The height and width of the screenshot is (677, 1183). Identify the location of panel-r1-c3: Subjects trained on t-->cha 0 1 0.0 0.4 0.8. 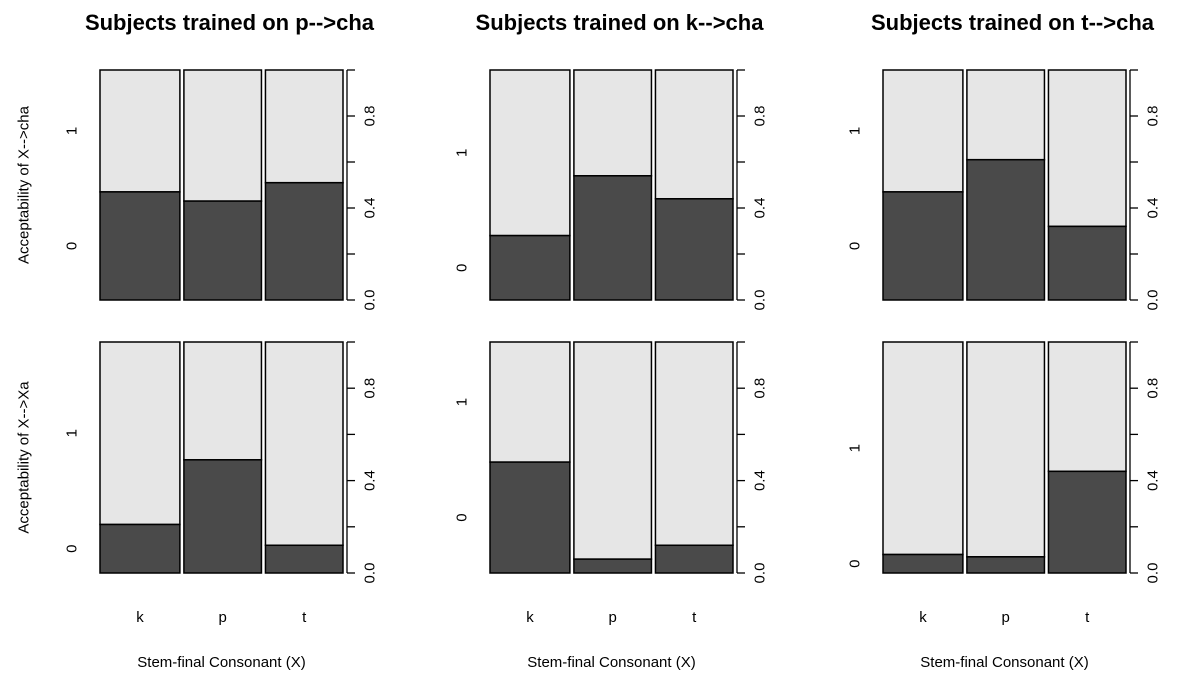
(1004, 160).